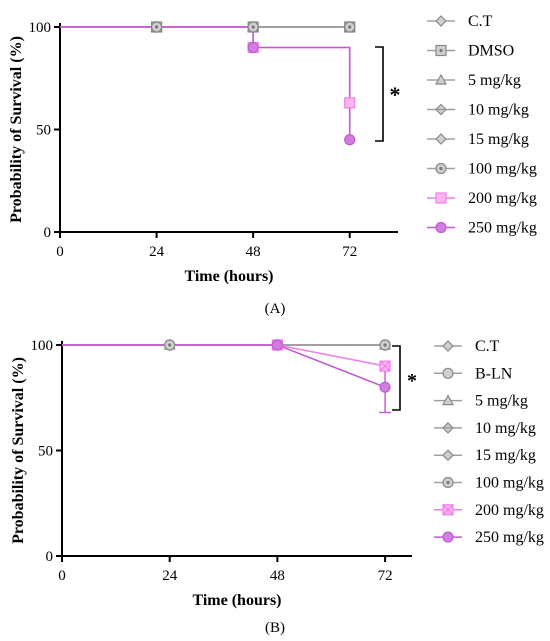 The height and width of the screenshot is (641, 550). Describe the element at coordinates (395, 94) in the screenshot. I see `significance-star: *` at that location.